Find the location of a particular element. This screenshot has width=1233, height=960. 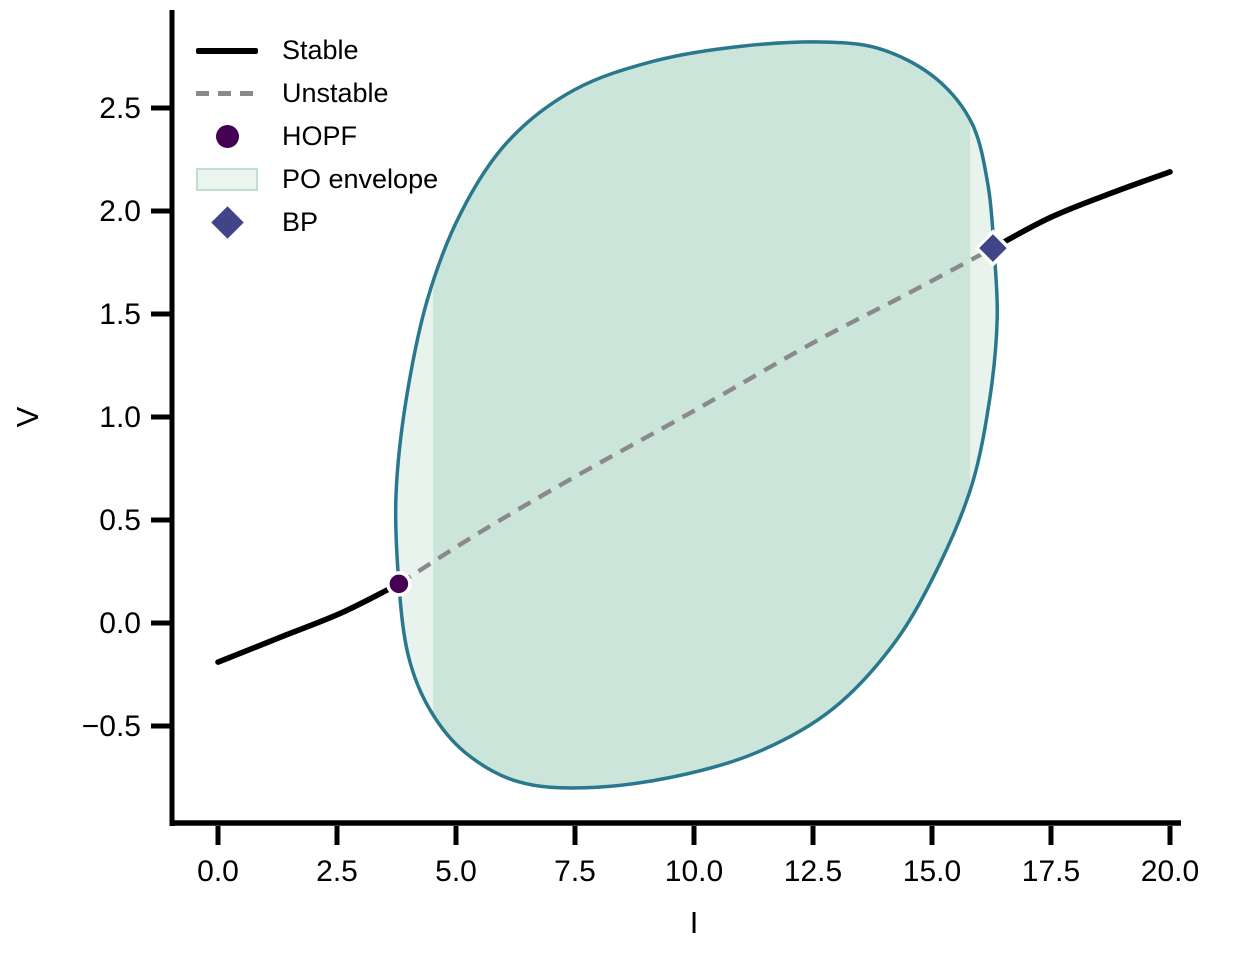

x-tick-label: 20.0 is located at coordinates (1170, 871).